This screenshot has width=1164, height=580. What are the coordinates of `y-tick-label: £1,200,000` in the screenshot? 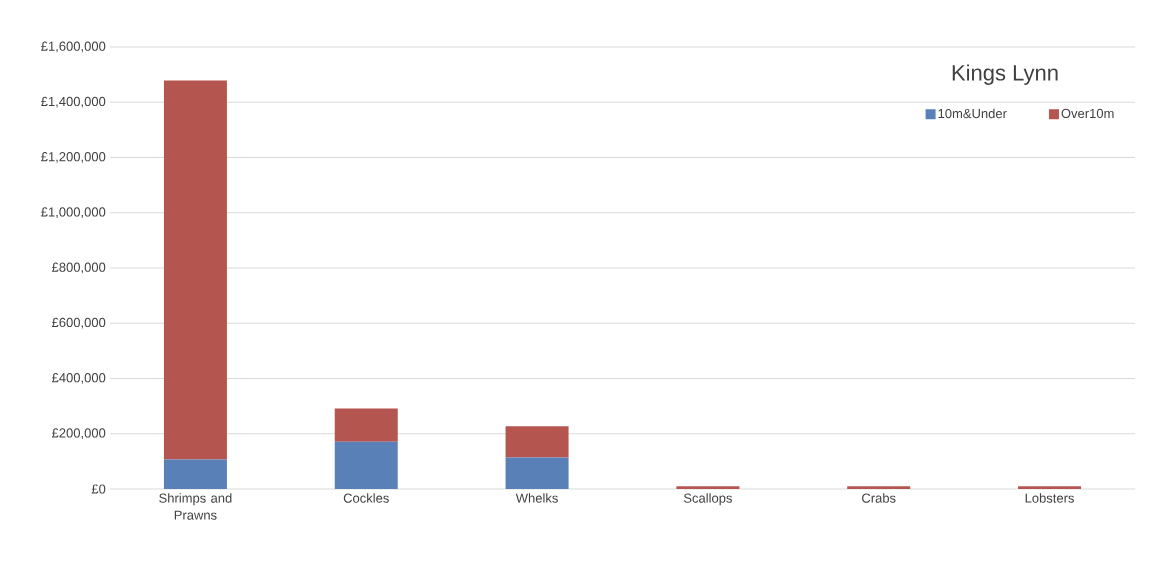 It's located at (73, 157).